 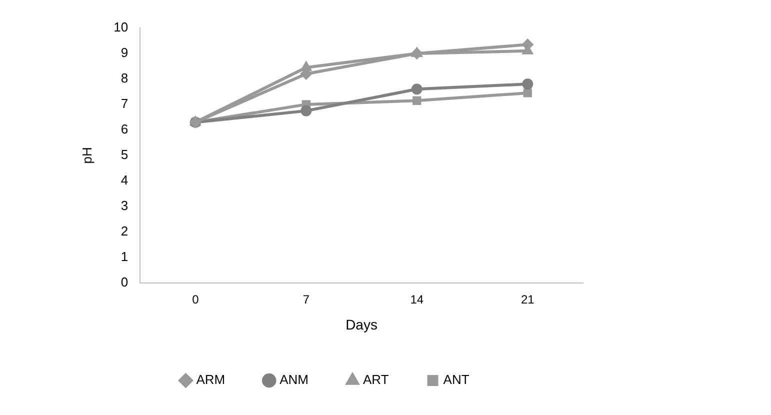 I want to click on y-tick-label: 10, so click(x=121, y=27).